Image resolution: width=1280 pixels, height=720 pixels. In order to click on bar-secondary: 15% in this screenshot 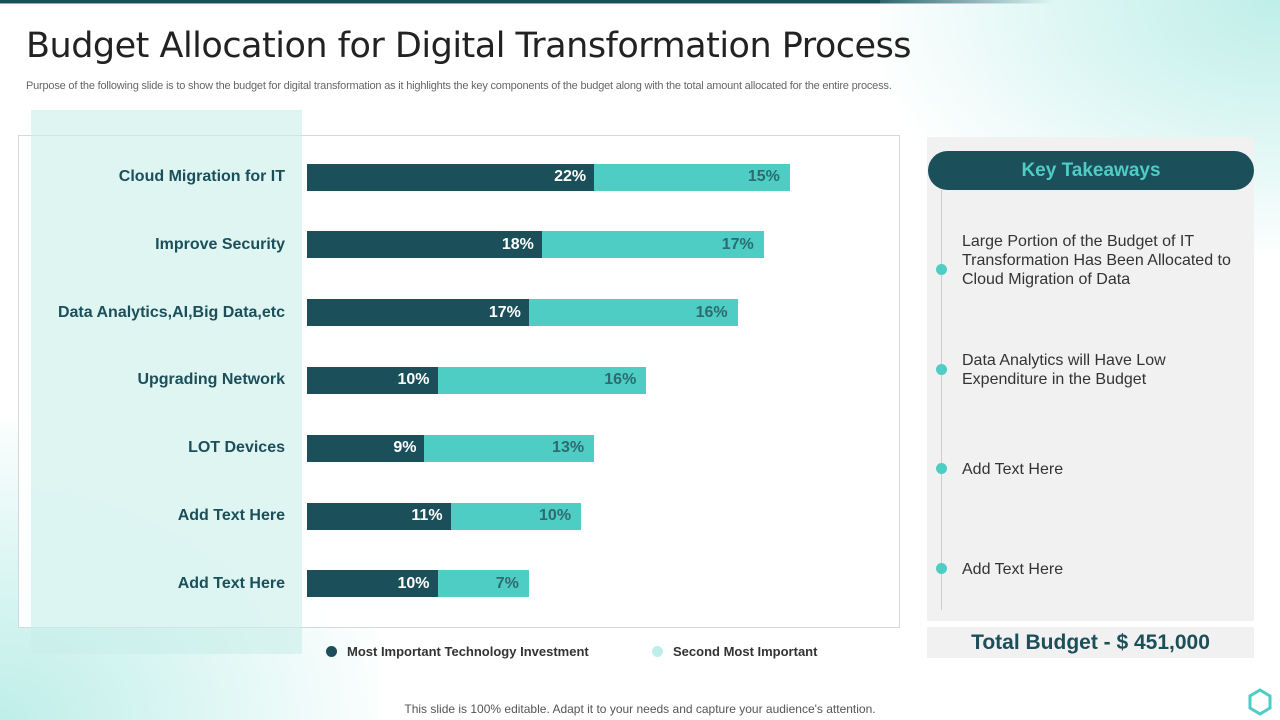, I will do `click(692, 177)`.